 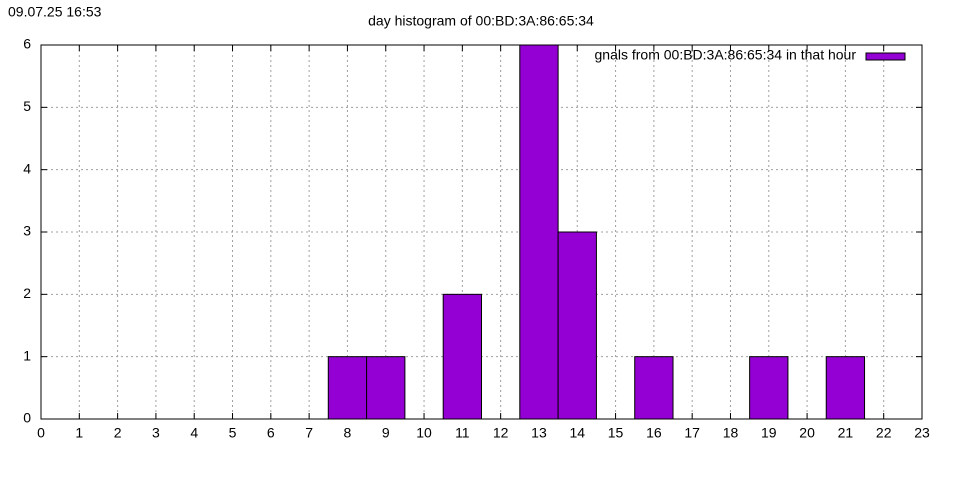 What do you see at coordinates (348, 433) in the screenshot?
I see `x-tick-label: 8` at bounding box center [348, 433].